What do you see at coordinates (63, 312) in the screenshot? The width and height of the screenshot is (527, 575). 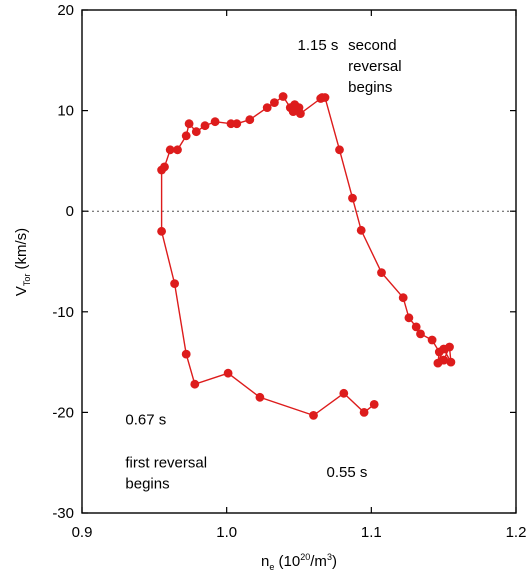 I see `y-tick-label: -10` at bounding box center [63, 312].